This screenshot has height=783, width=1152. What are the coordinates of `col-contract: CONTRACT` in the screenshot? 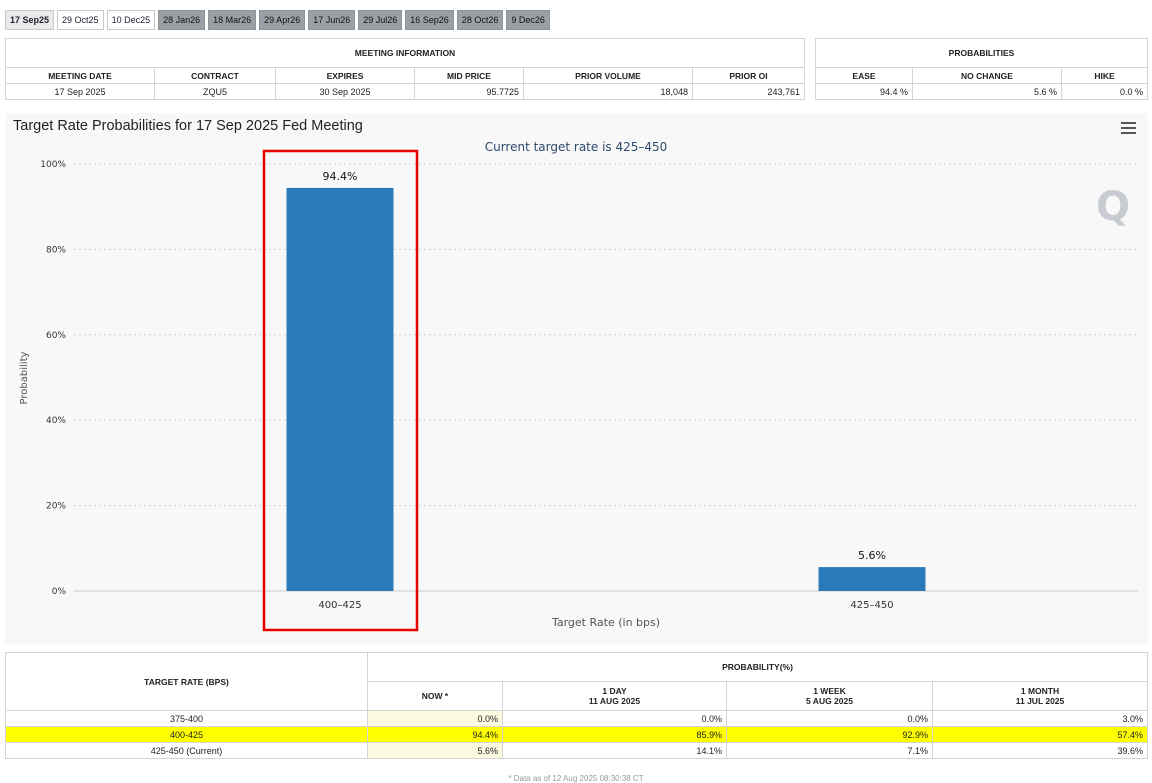 It's located at (215, 75).